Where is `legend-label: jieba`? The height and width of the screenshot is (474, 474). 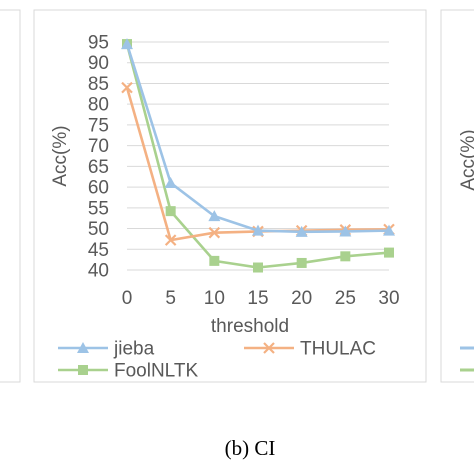
legend-label: jieba is located at coordinates (134, 349).